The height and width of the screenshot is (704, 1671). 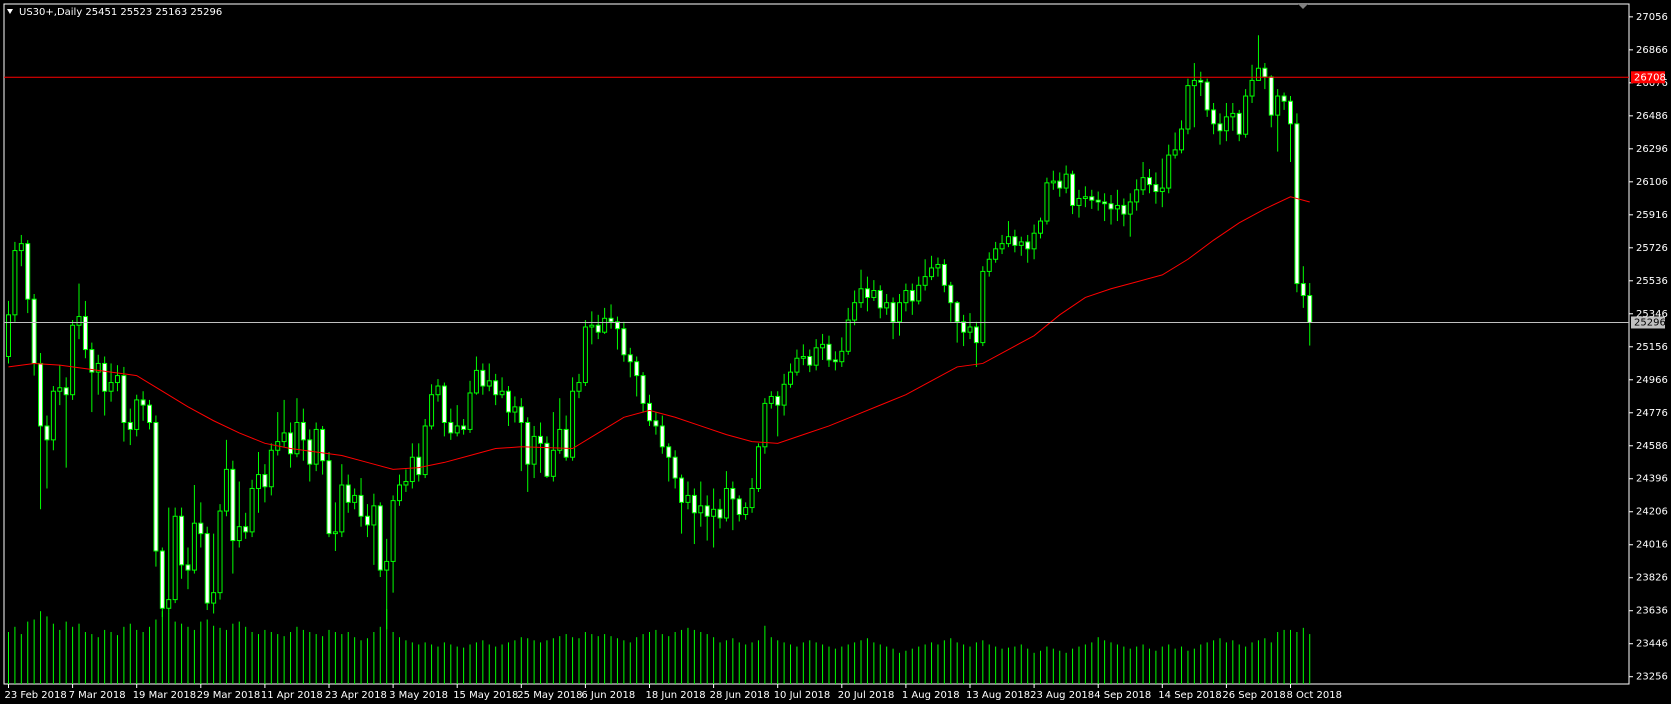 What do you see at coordinates (1652, 281) in the screenshot?
I see `y-tick-label: 25536` at bounding box center [1652, 281].